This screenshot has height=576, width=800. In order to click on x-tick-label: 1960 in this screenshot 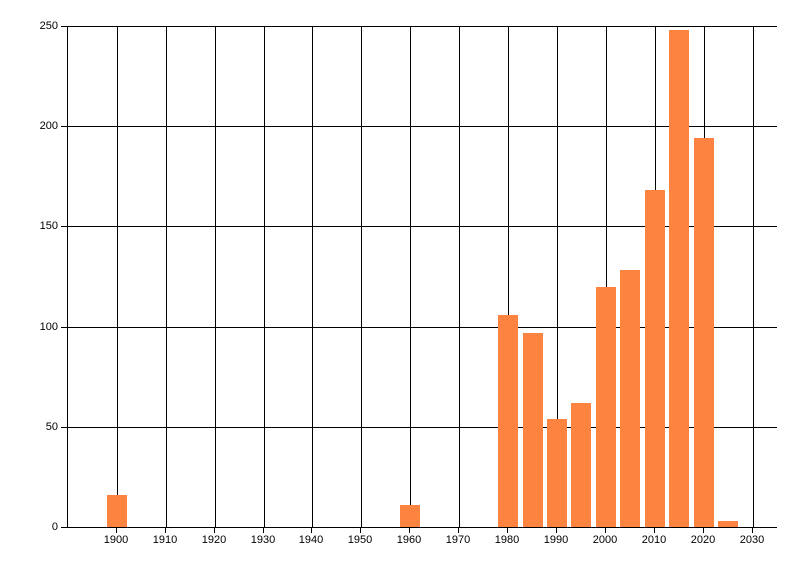, I will do `click(409, 540)`.